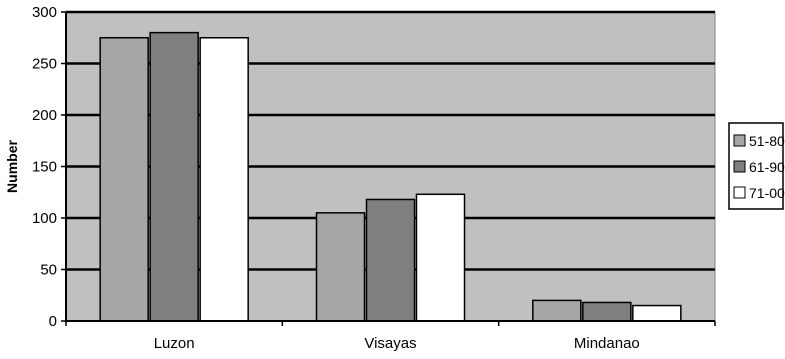  I want to click on bar-71-00-Visayas, so click(440, 257).